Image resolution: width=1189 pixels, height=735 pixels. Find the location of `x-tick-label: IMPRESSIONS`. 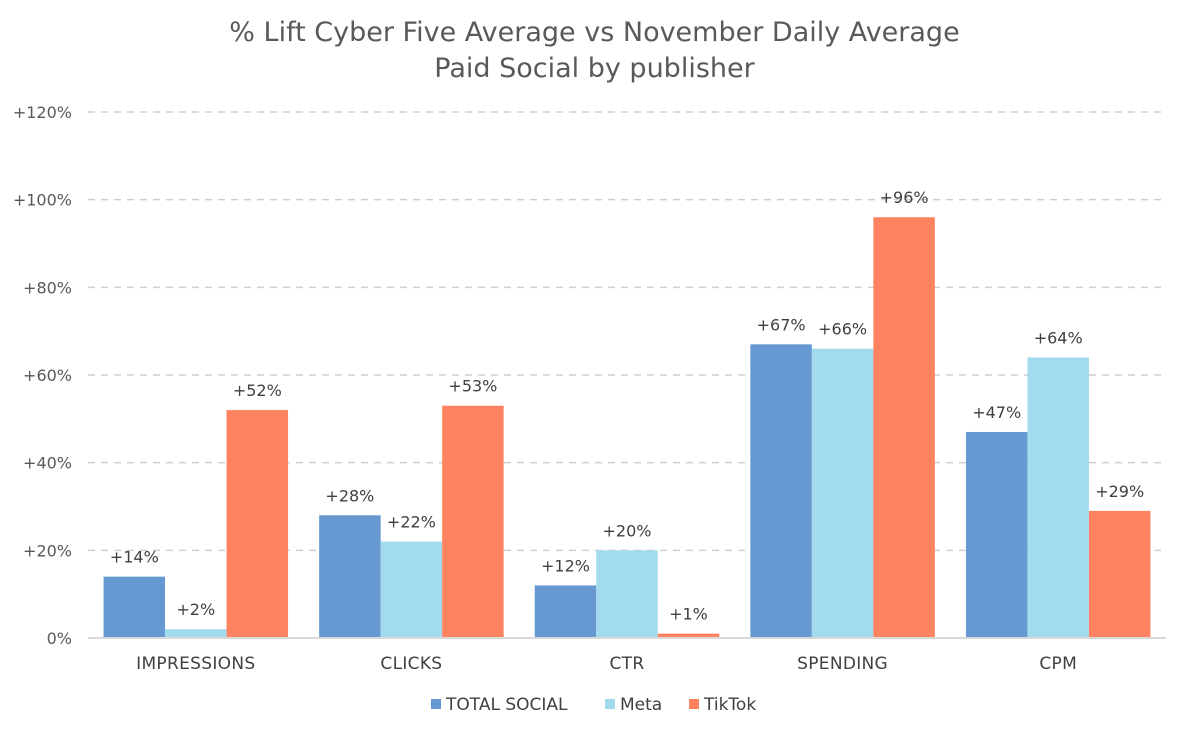

x-tick-label: IMPRESSIONS is located at coordinates (195, 664).